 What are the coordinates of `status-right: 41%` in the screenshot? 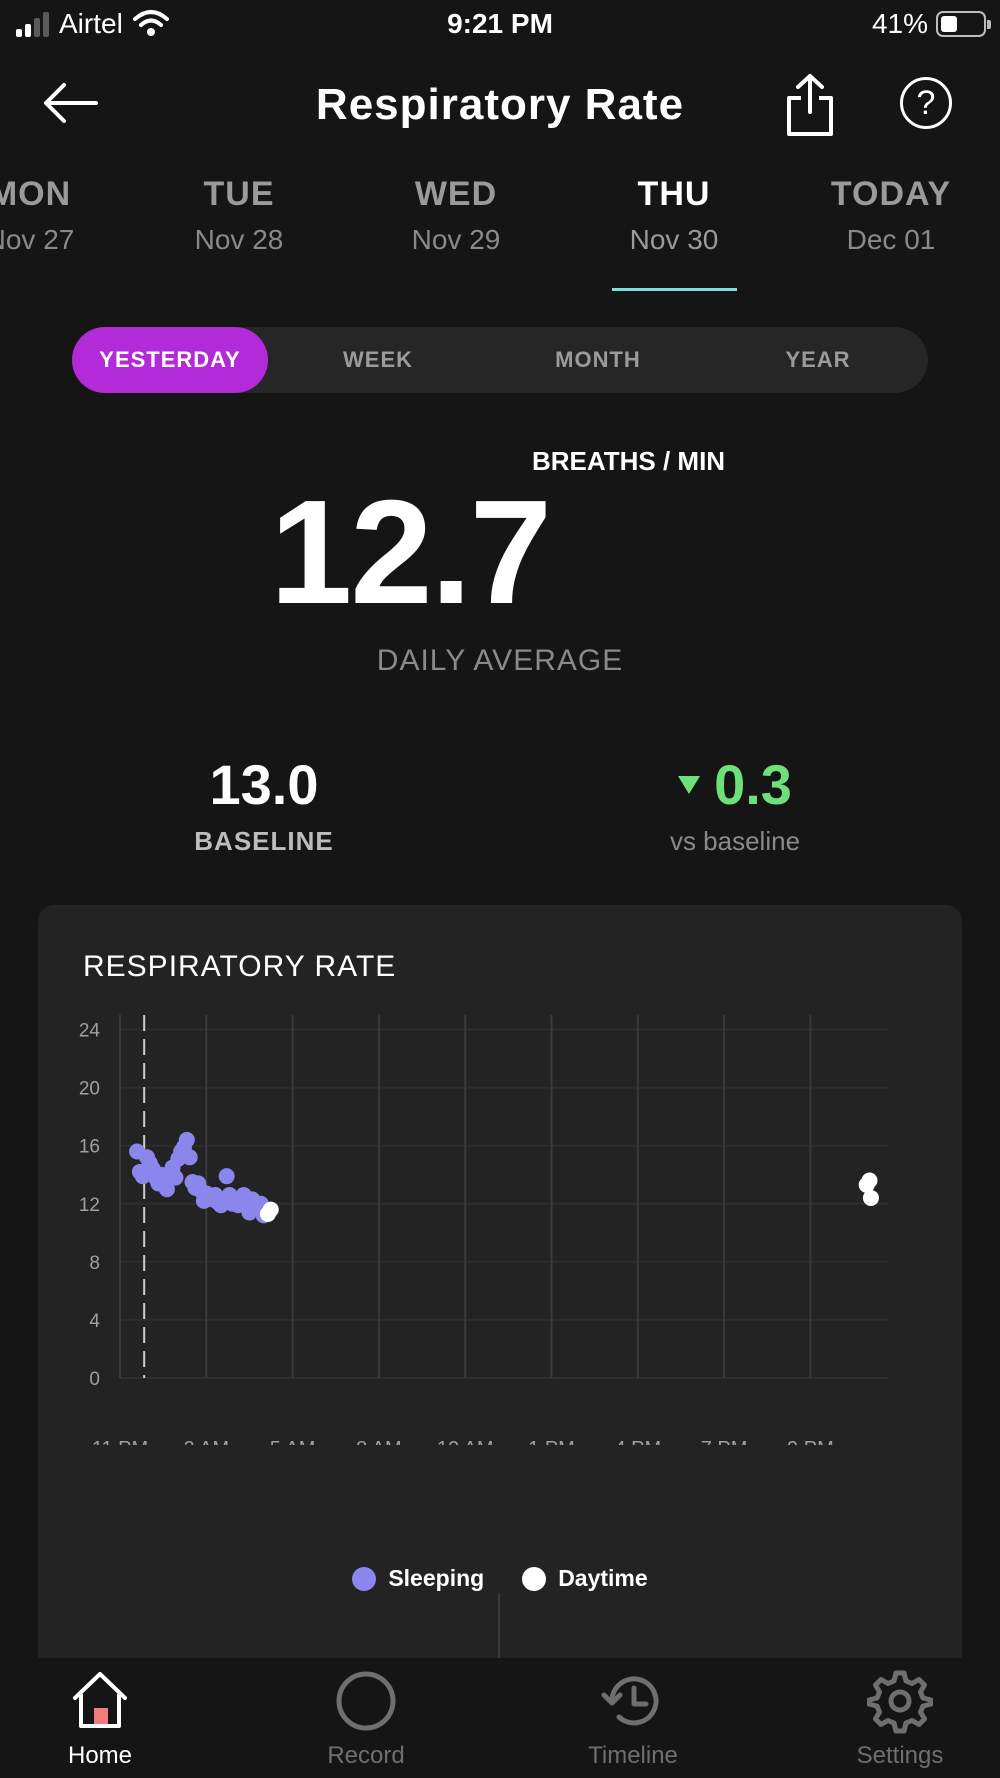 It's located at (931, 24).